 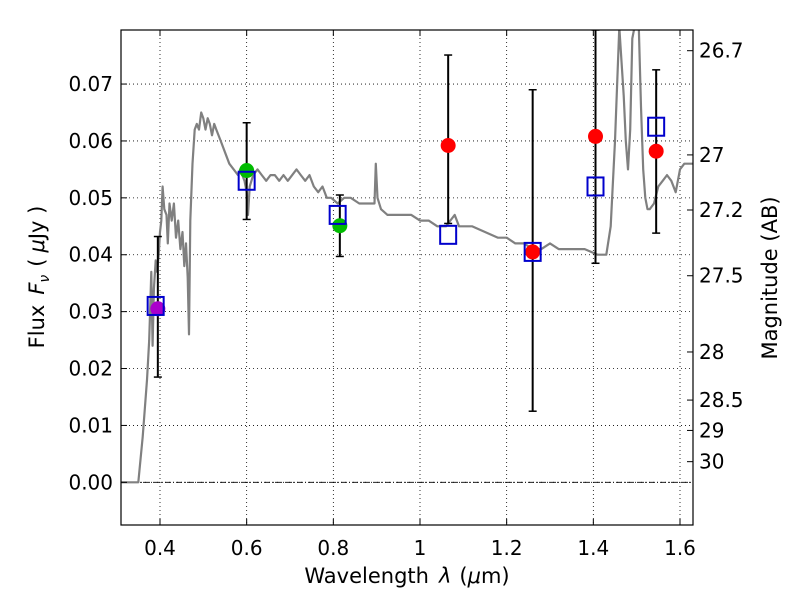 I want to click on y2-tick-label: 27.5, so click(x=721, y=276).